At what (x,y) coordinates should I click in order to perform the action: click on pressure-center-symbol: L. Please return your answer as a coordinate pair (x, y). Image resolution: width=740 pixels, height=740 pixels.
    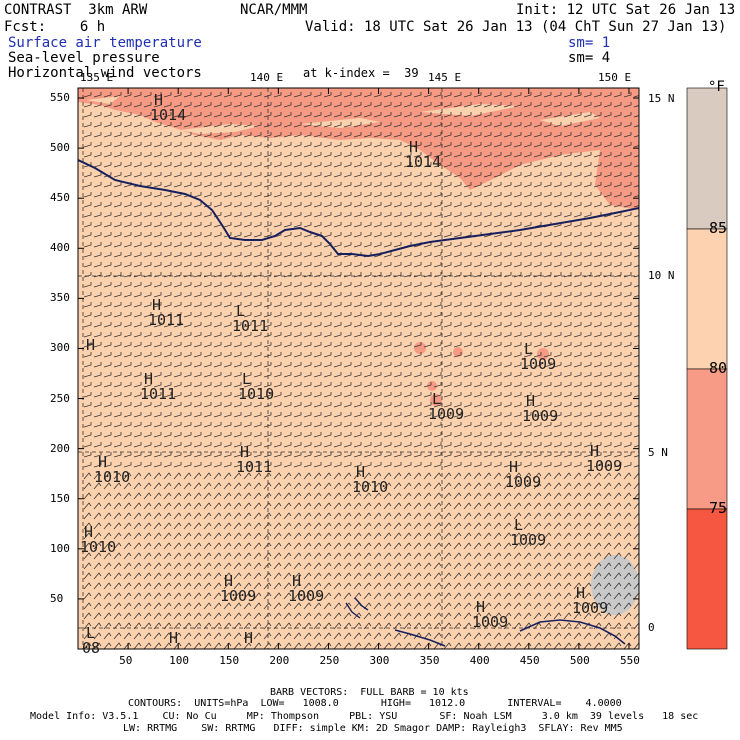
    Looking at the image, I should click on (247, 379).